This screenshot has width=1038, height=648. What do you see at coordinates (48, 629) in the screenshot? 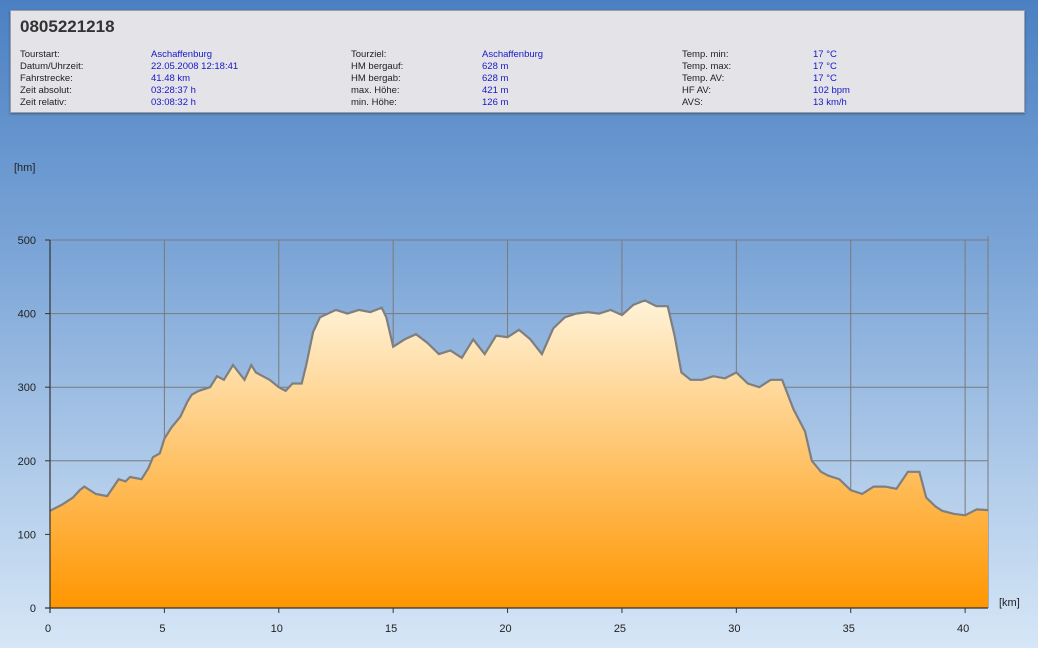
I see `x-tick-label: 0` at bounding box center [48, 629].